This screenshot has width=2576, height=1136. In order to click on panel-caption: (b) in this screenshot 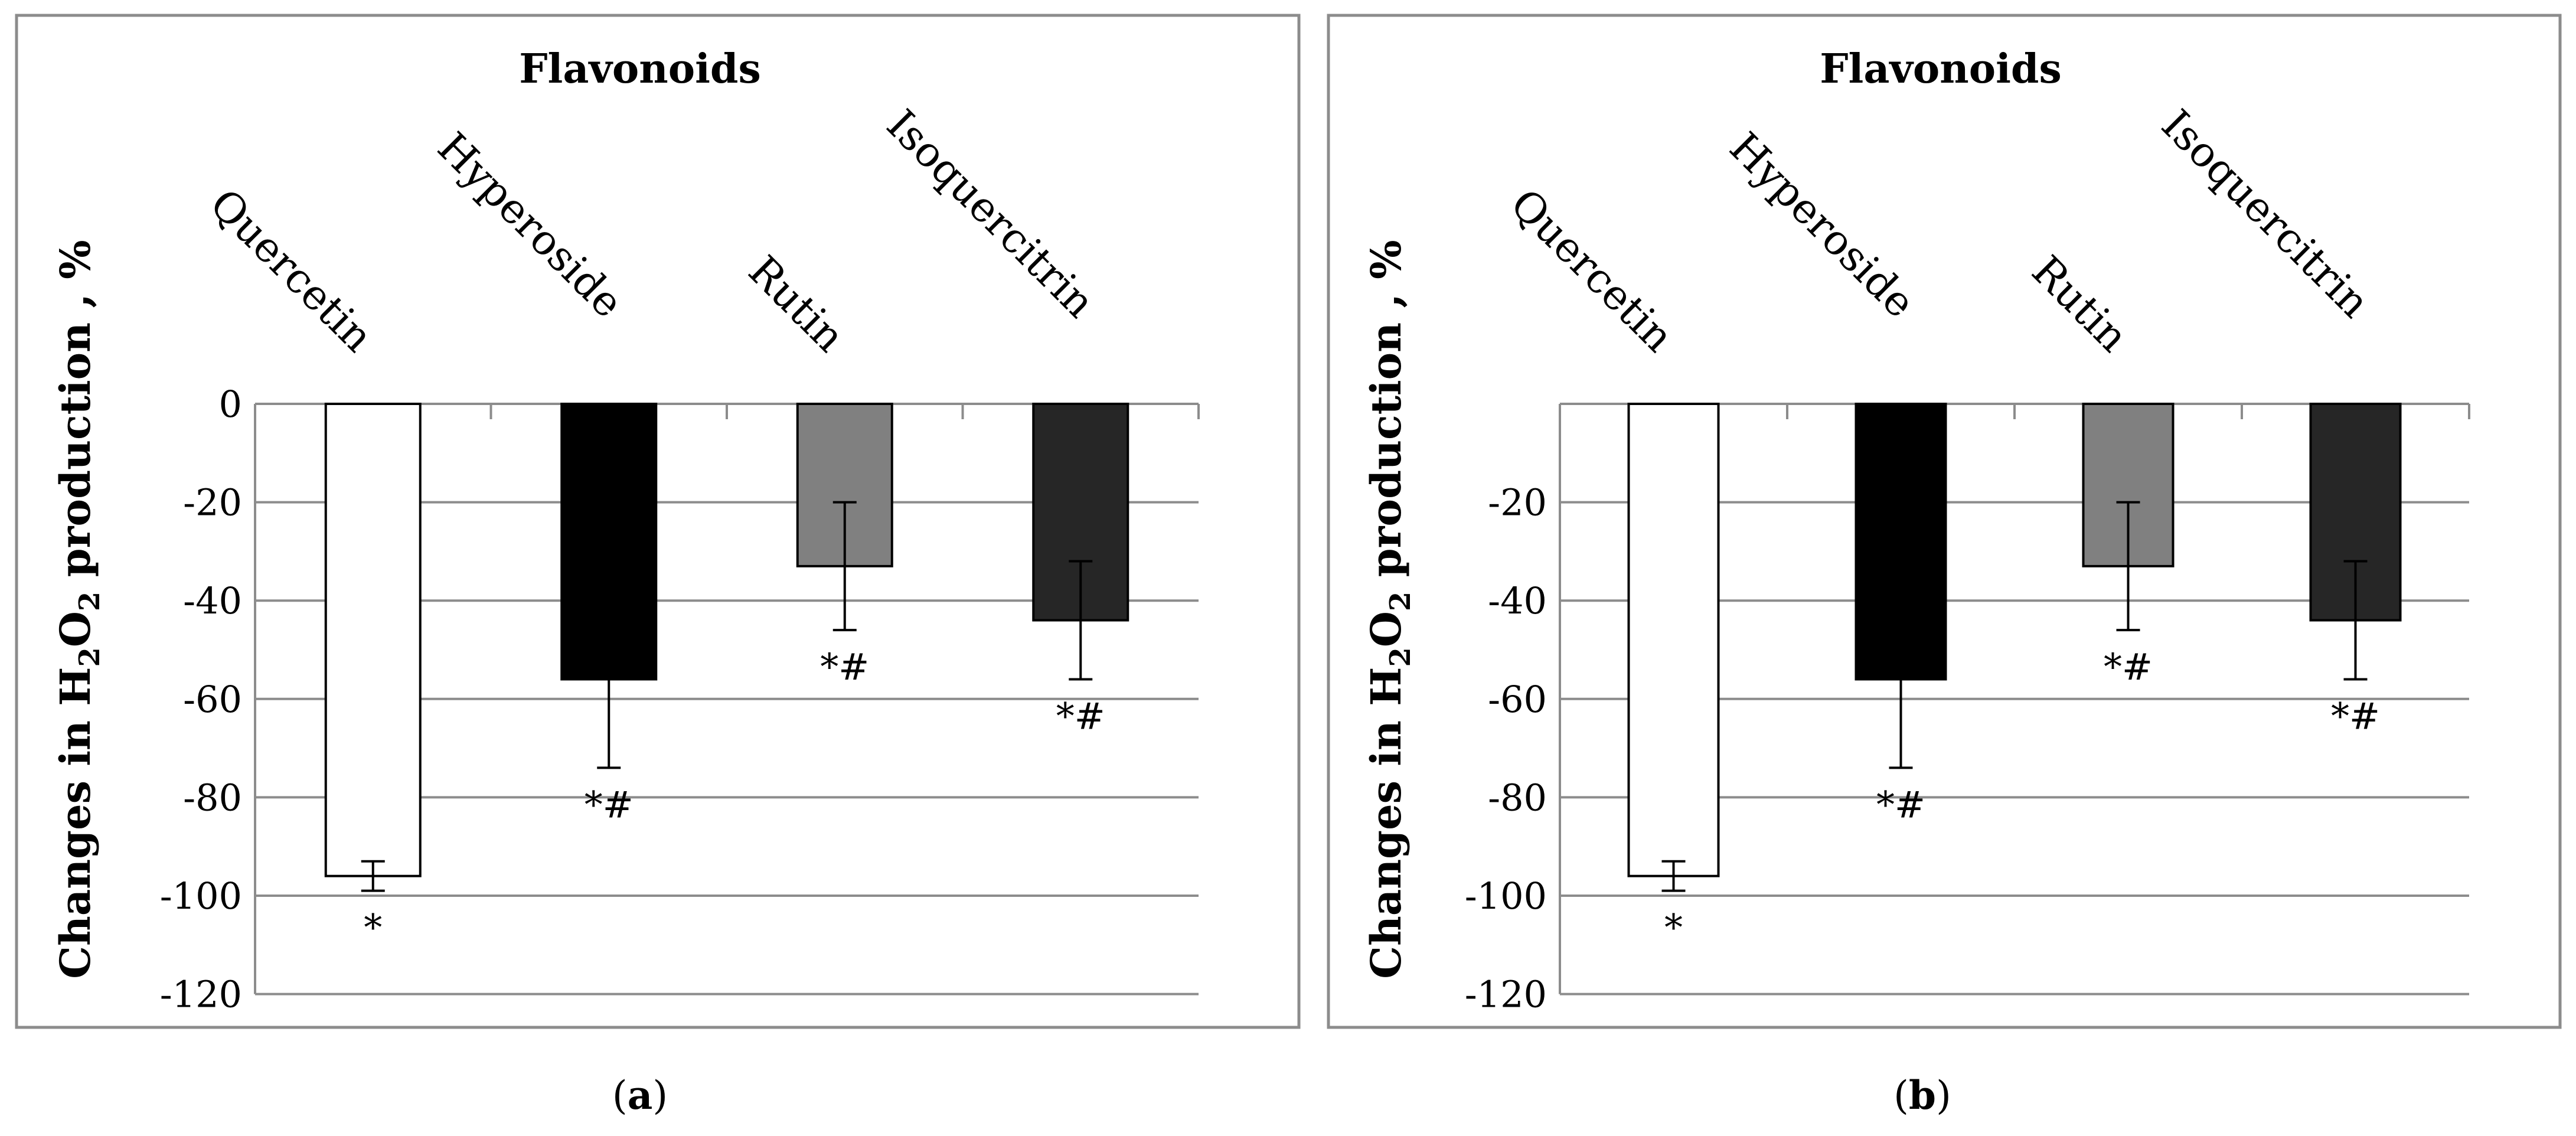, I will do `click(1922, 1095)`.